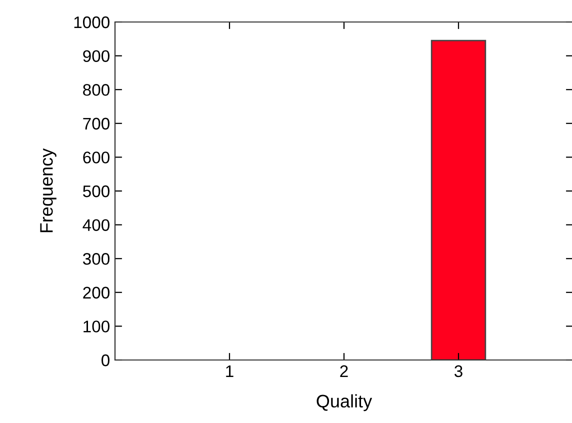  Describe the element at coordinates (96, 259) in the screenshot. I see `y-tick-label: 300` at that location.